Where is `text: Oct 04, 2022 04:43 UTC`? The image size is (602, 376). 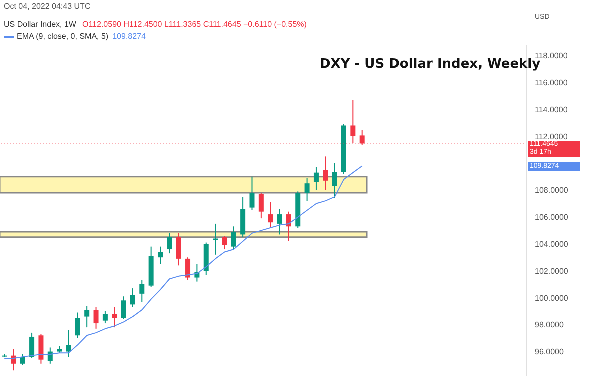
text: Oct 04, 2022 04:43 UTC is located at coordinates (47, 6).